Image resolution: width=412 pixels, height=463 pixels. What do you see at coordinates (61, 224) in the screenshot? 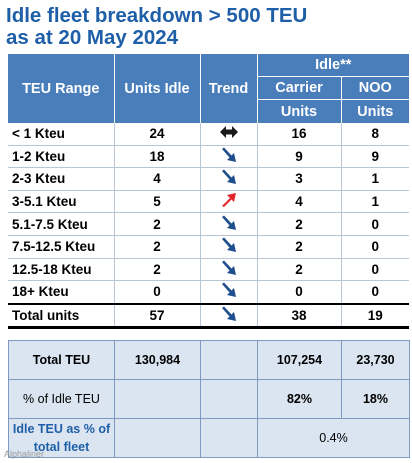
I see `range-cell: 5.1-7.5 Kteu` at bounding box center [61, 224].